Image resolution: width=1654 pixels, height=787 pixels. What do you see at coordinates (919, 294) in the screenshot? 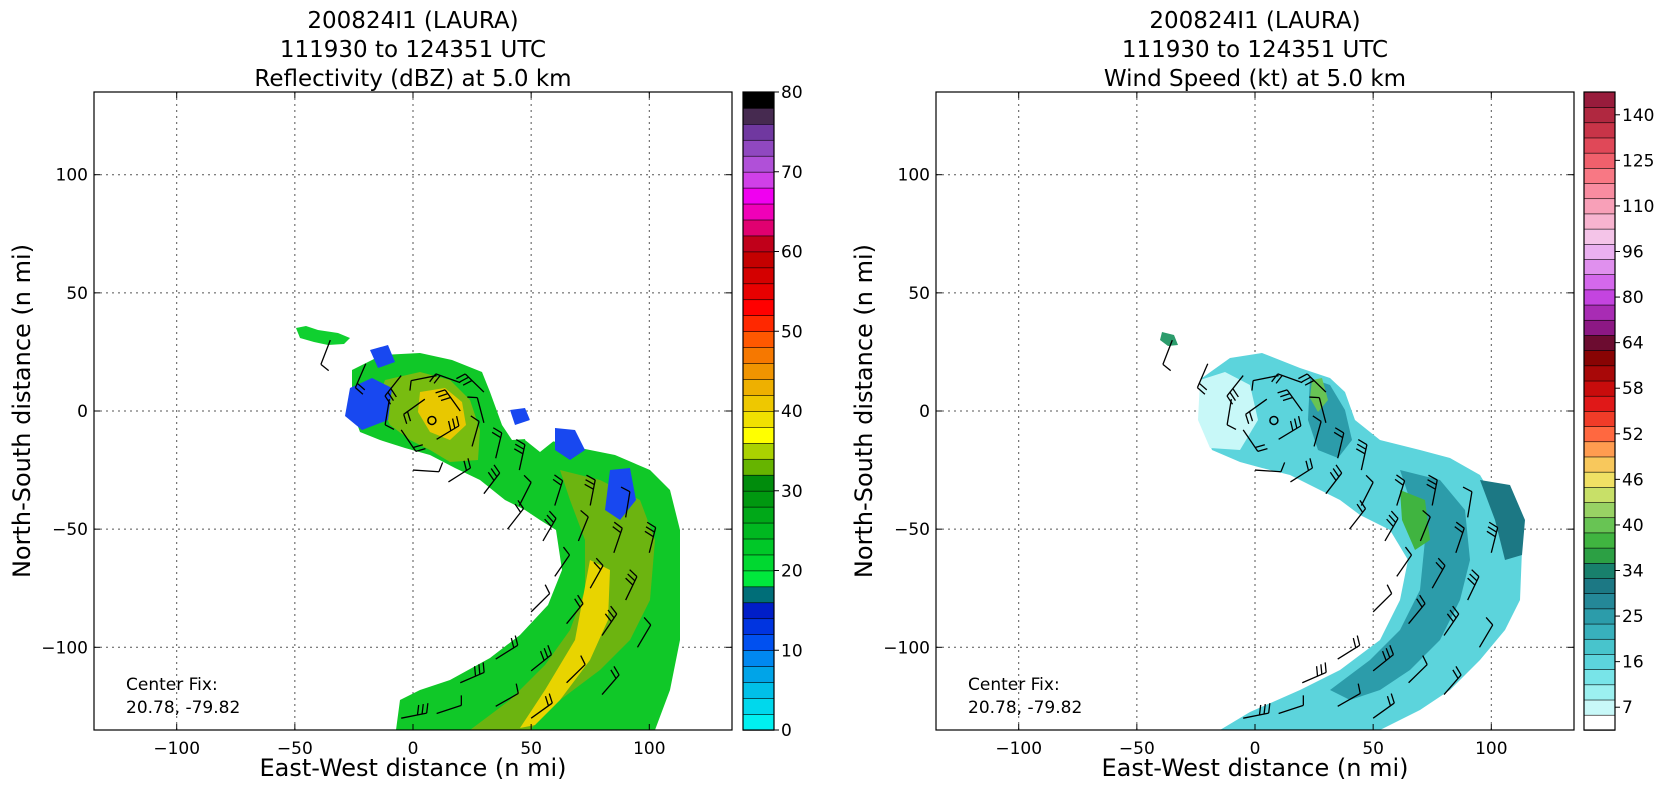
I see `y-tick-label: 50` at bounding box center [919, 294].